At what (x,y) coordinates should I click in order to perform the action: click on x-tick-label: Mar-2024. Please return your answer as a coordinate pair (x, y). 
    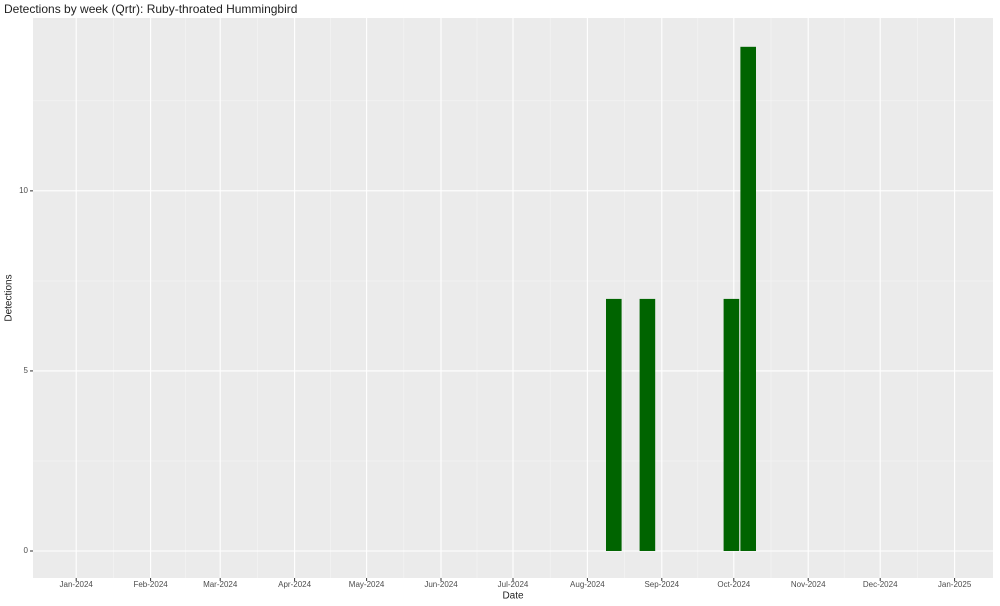
    Looking at the image, I should click on (220, 584).